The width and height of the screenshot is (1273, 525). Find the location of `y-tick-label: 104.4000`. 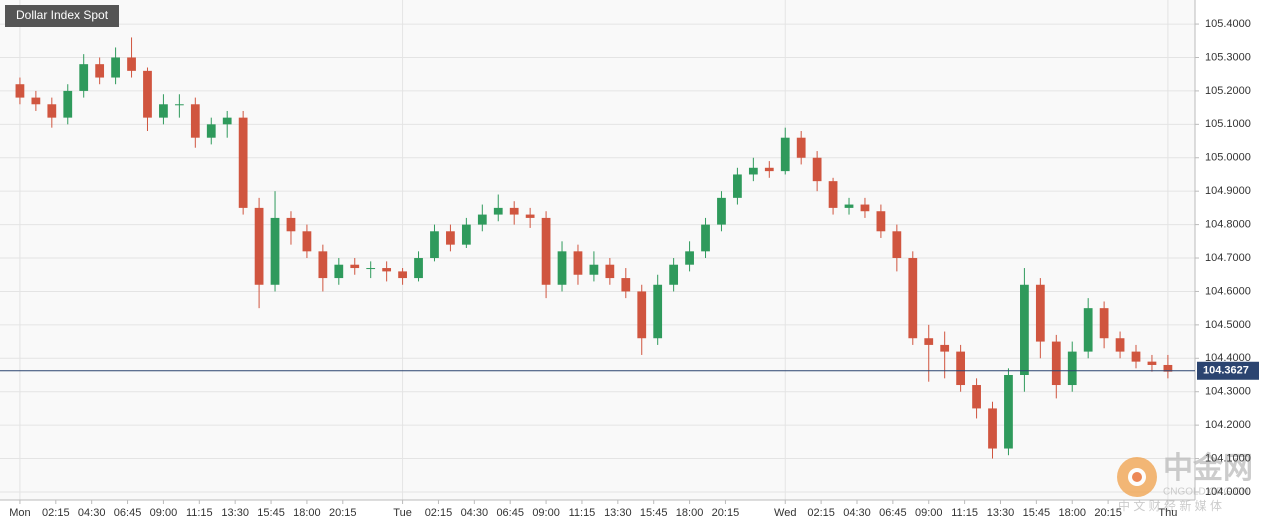

y-tick-label: 104.4000 is located at coordinates (1228, 358).